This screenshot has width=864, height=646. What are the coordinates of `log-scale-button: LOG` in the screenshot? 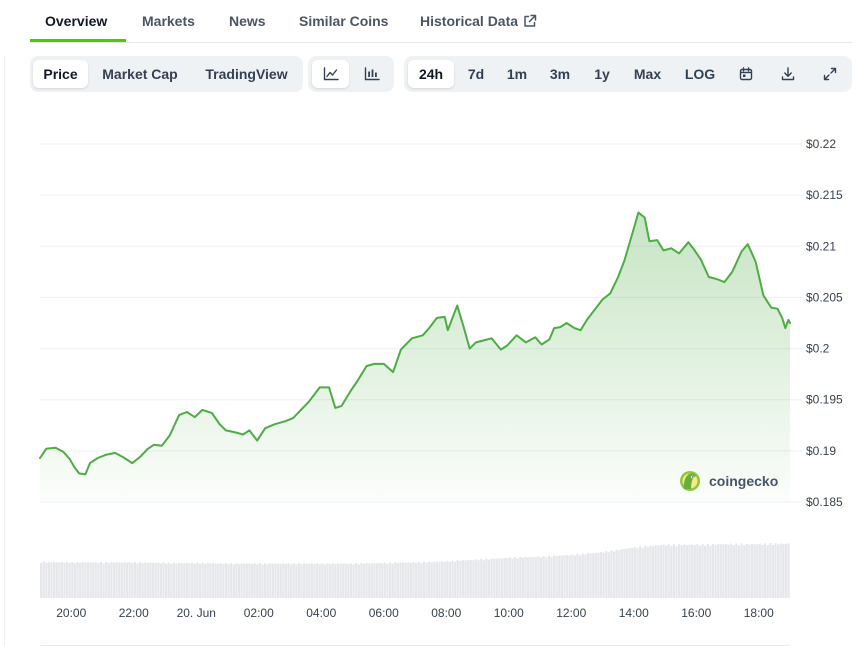 It's located at (700, 74).